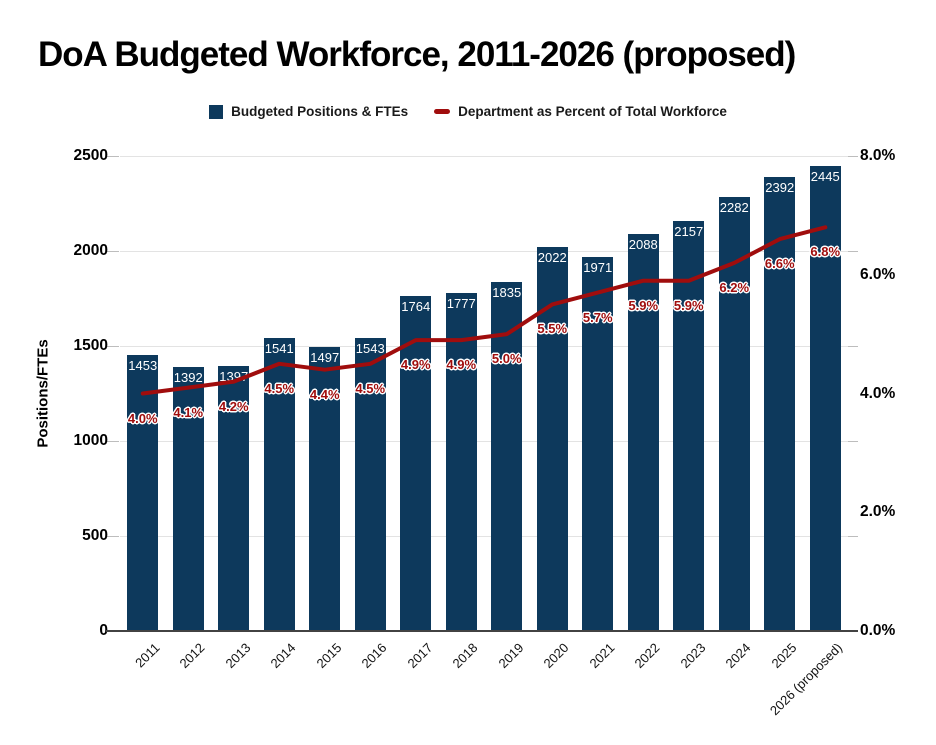  Describe the element at coordinates (482, 631) in the screenshot. I see `x-axis-baseline` at that location.